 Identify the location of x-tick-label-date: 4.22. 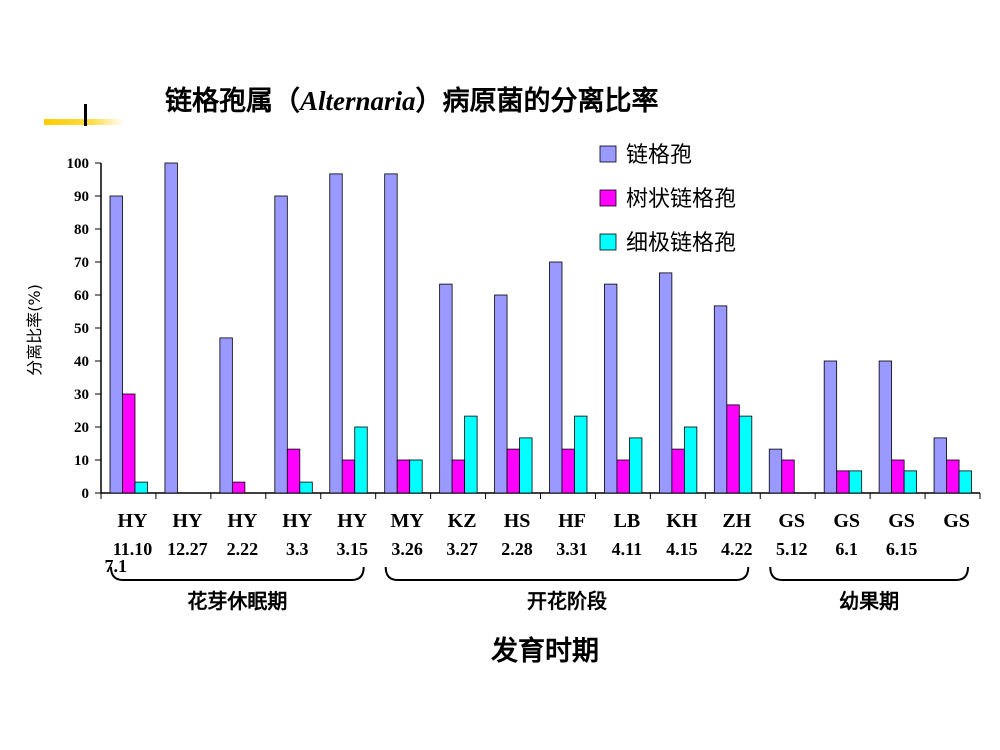
(737, 549).